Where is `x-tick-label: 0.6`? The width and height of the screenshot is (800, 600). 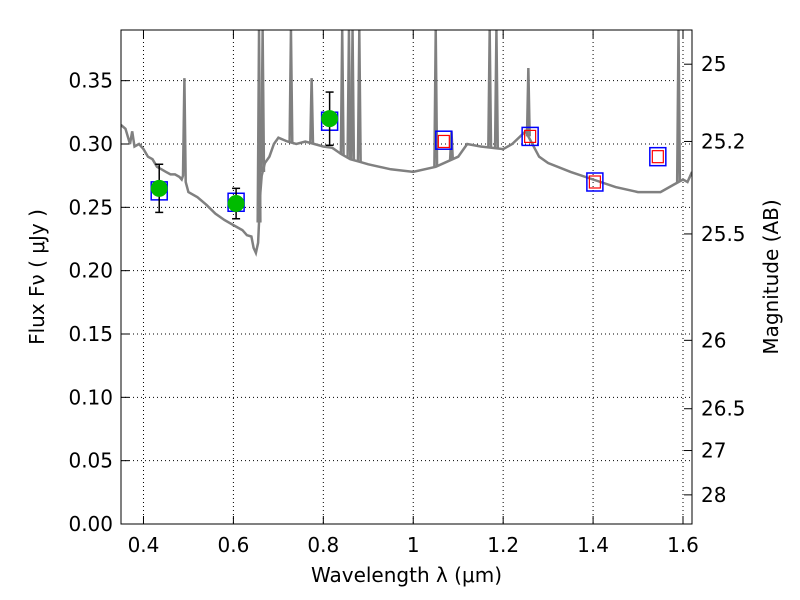 x-tick-label: 0.6 is located at coordinates (233, 545).